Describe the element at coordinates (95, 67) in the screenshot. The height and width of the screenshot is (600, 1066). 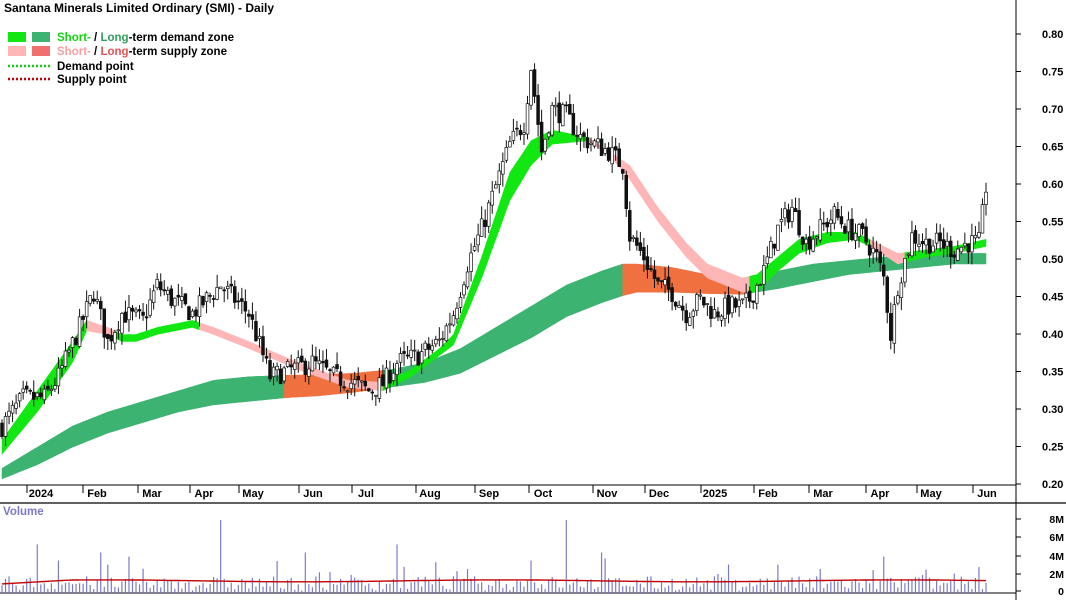
I see `legend-demand-point-label: Demand point` at that location.